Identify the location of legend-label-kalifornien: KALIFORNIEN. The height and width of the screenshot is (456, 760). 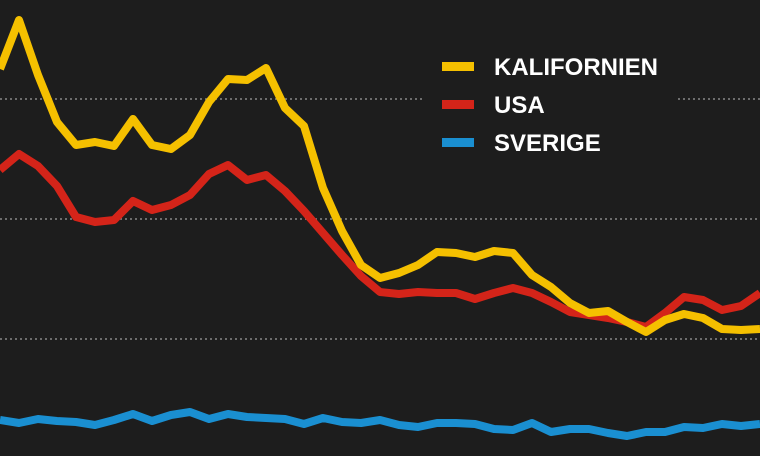
(576, 67).